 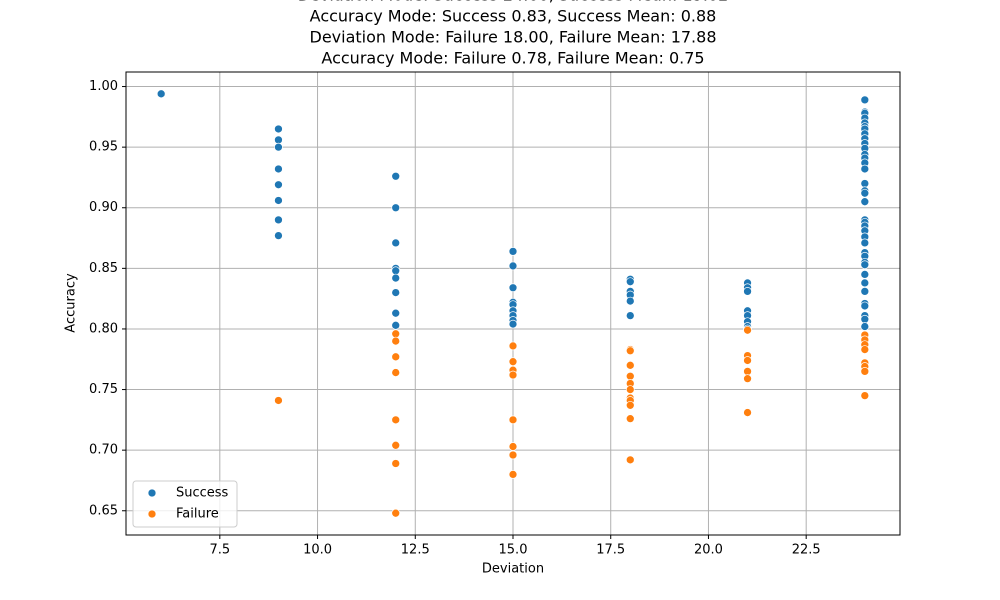 I want to click on y-tick-label: 0.90, so click(x=103, y=207).